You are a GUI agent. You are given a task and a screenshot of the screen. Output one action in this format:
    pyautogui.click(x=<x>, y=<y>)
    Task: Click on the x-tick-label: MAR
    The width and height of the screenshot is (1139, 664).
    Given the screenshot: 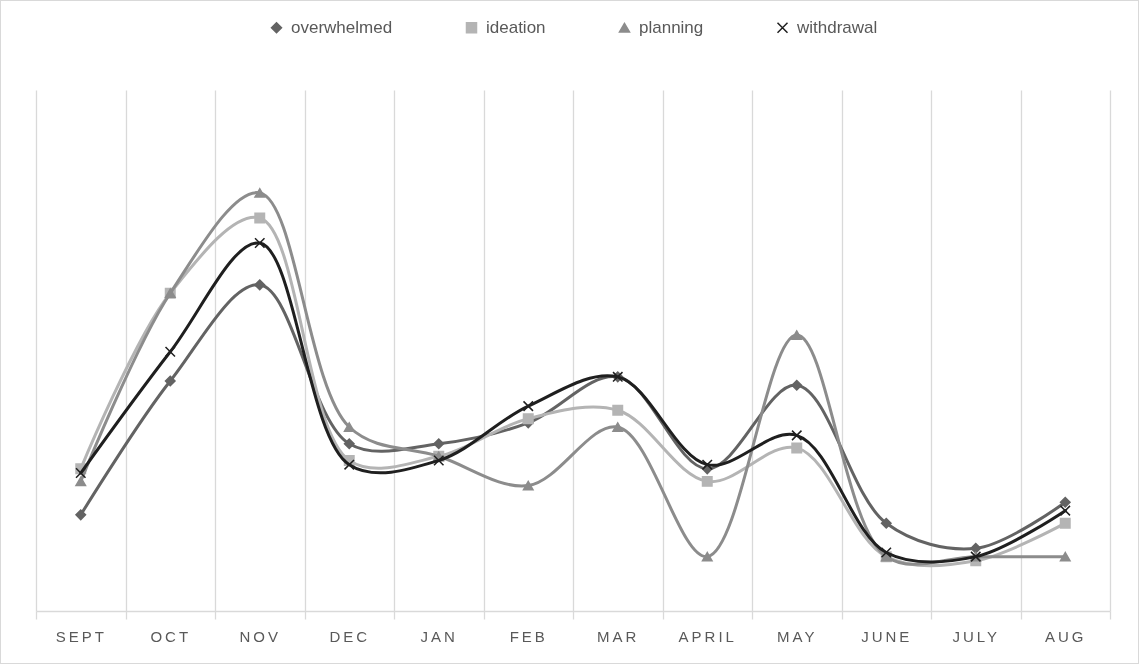 What is the action you would take?
    pyautogui.click(x=618, y=636)
    